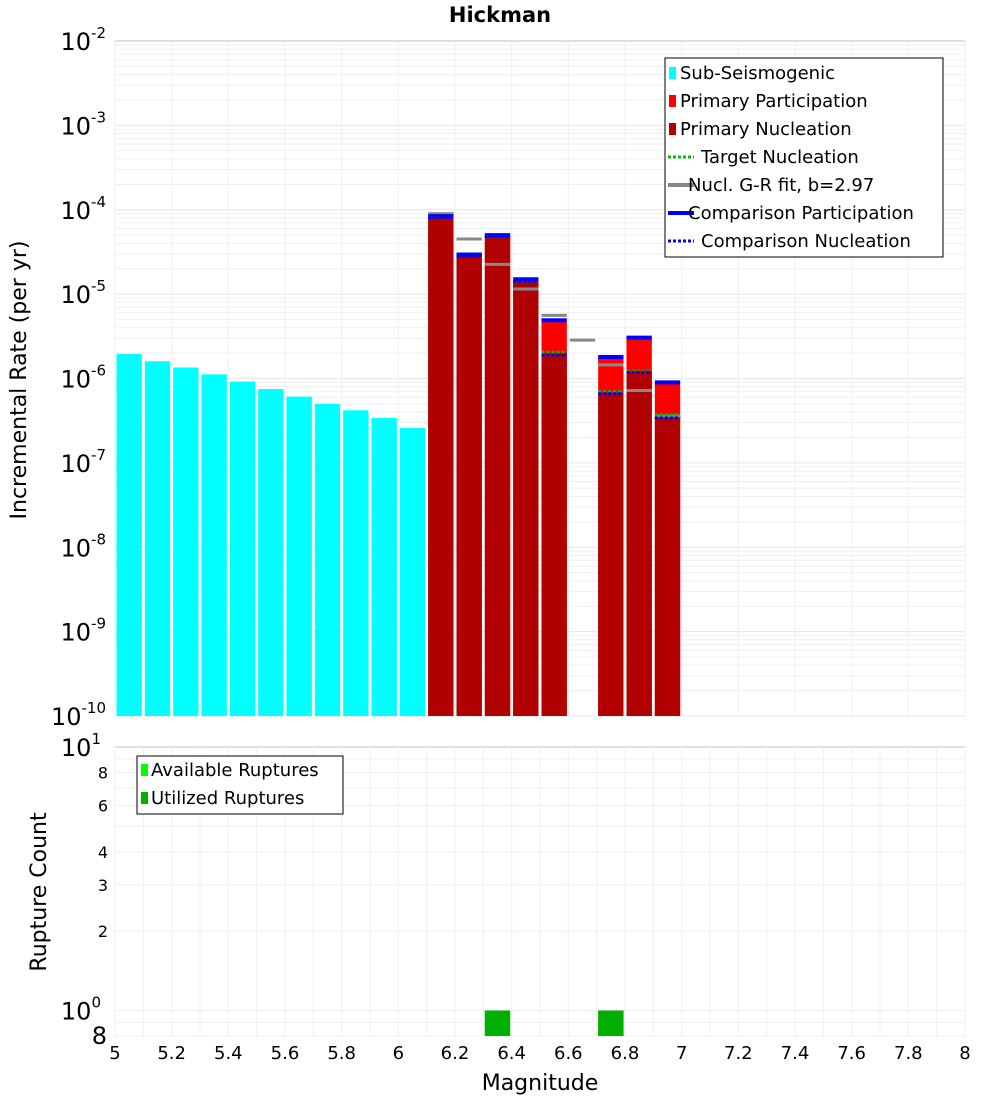 This screenshot has width=1000, height=1100. What do you see at coordinates (83, 546) in the screenshot?
I see `rate-y-tick-label: 10⁻⁸` at bounding box center [83, 546].